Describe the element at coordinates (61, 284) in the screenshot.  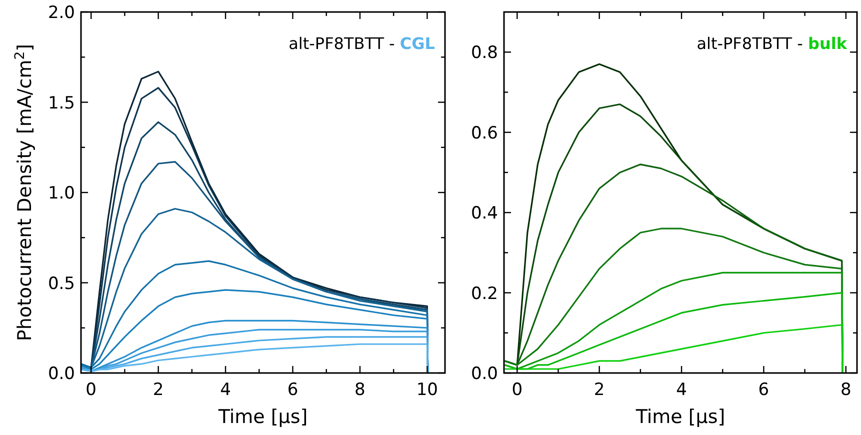
I see `y-tick-label: 0.5` at that location.